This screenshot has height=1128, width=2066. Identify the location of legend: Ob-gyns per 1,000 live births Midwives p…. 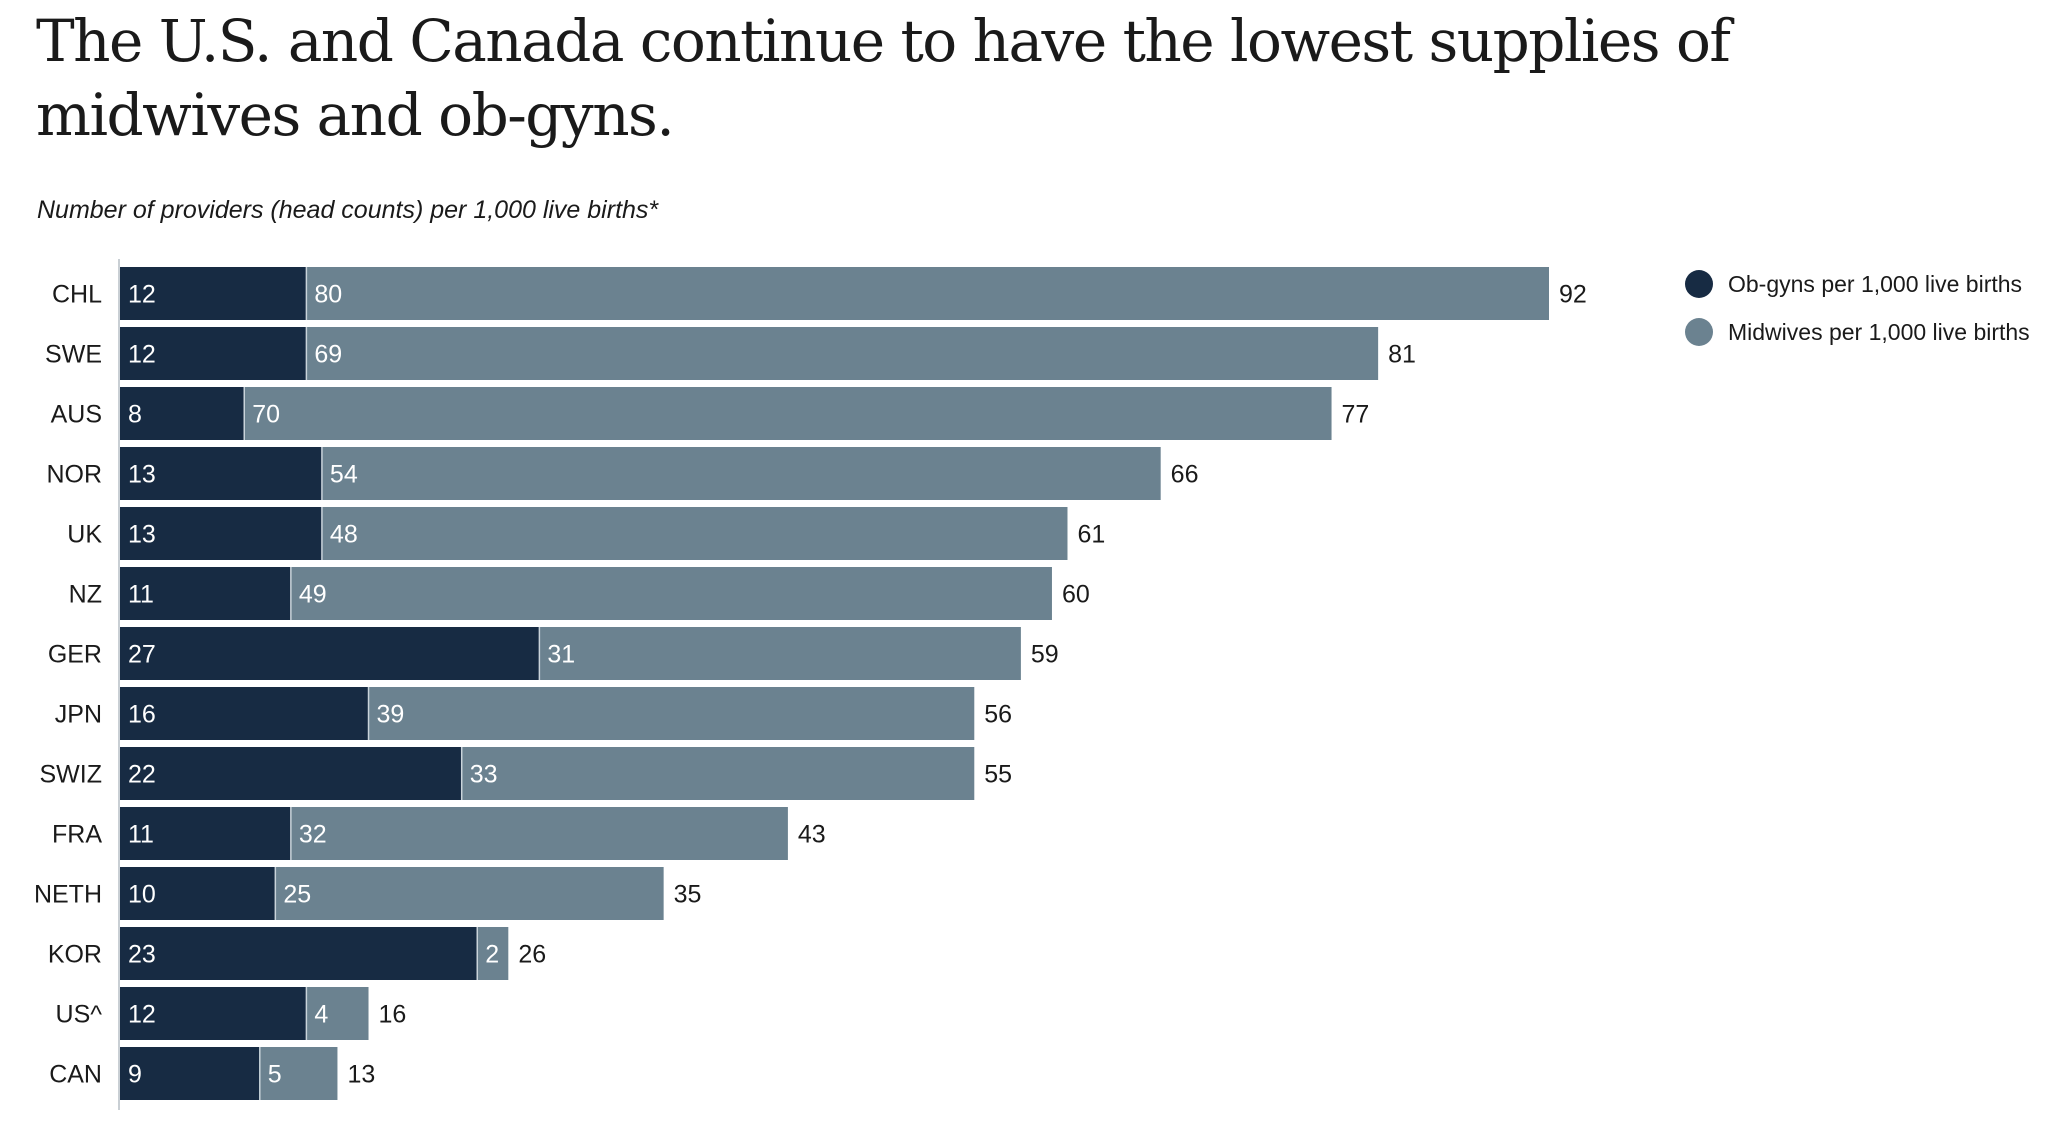
(1857, 308).